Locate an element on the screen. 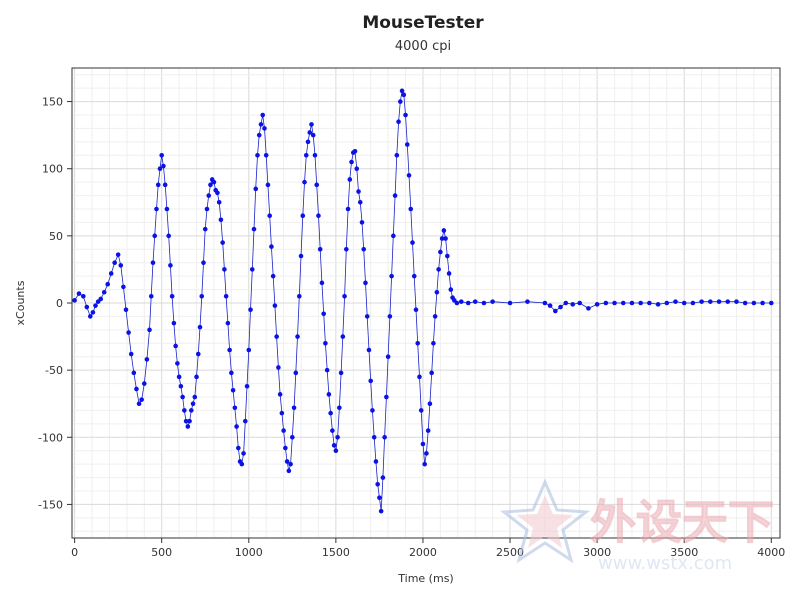 This screenshot has height=600, width=800. y-tick-label: -100 is located at coordinates (50, 437).